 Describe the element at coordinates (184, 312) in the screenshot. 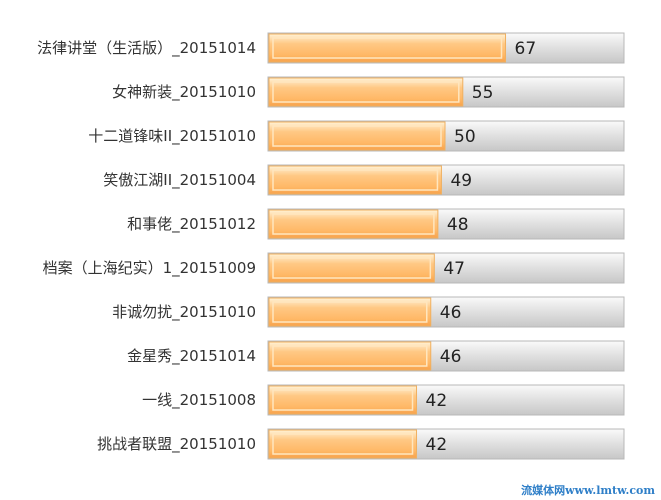

I see `category-label: 非诚勿扰_20151010` at that location.